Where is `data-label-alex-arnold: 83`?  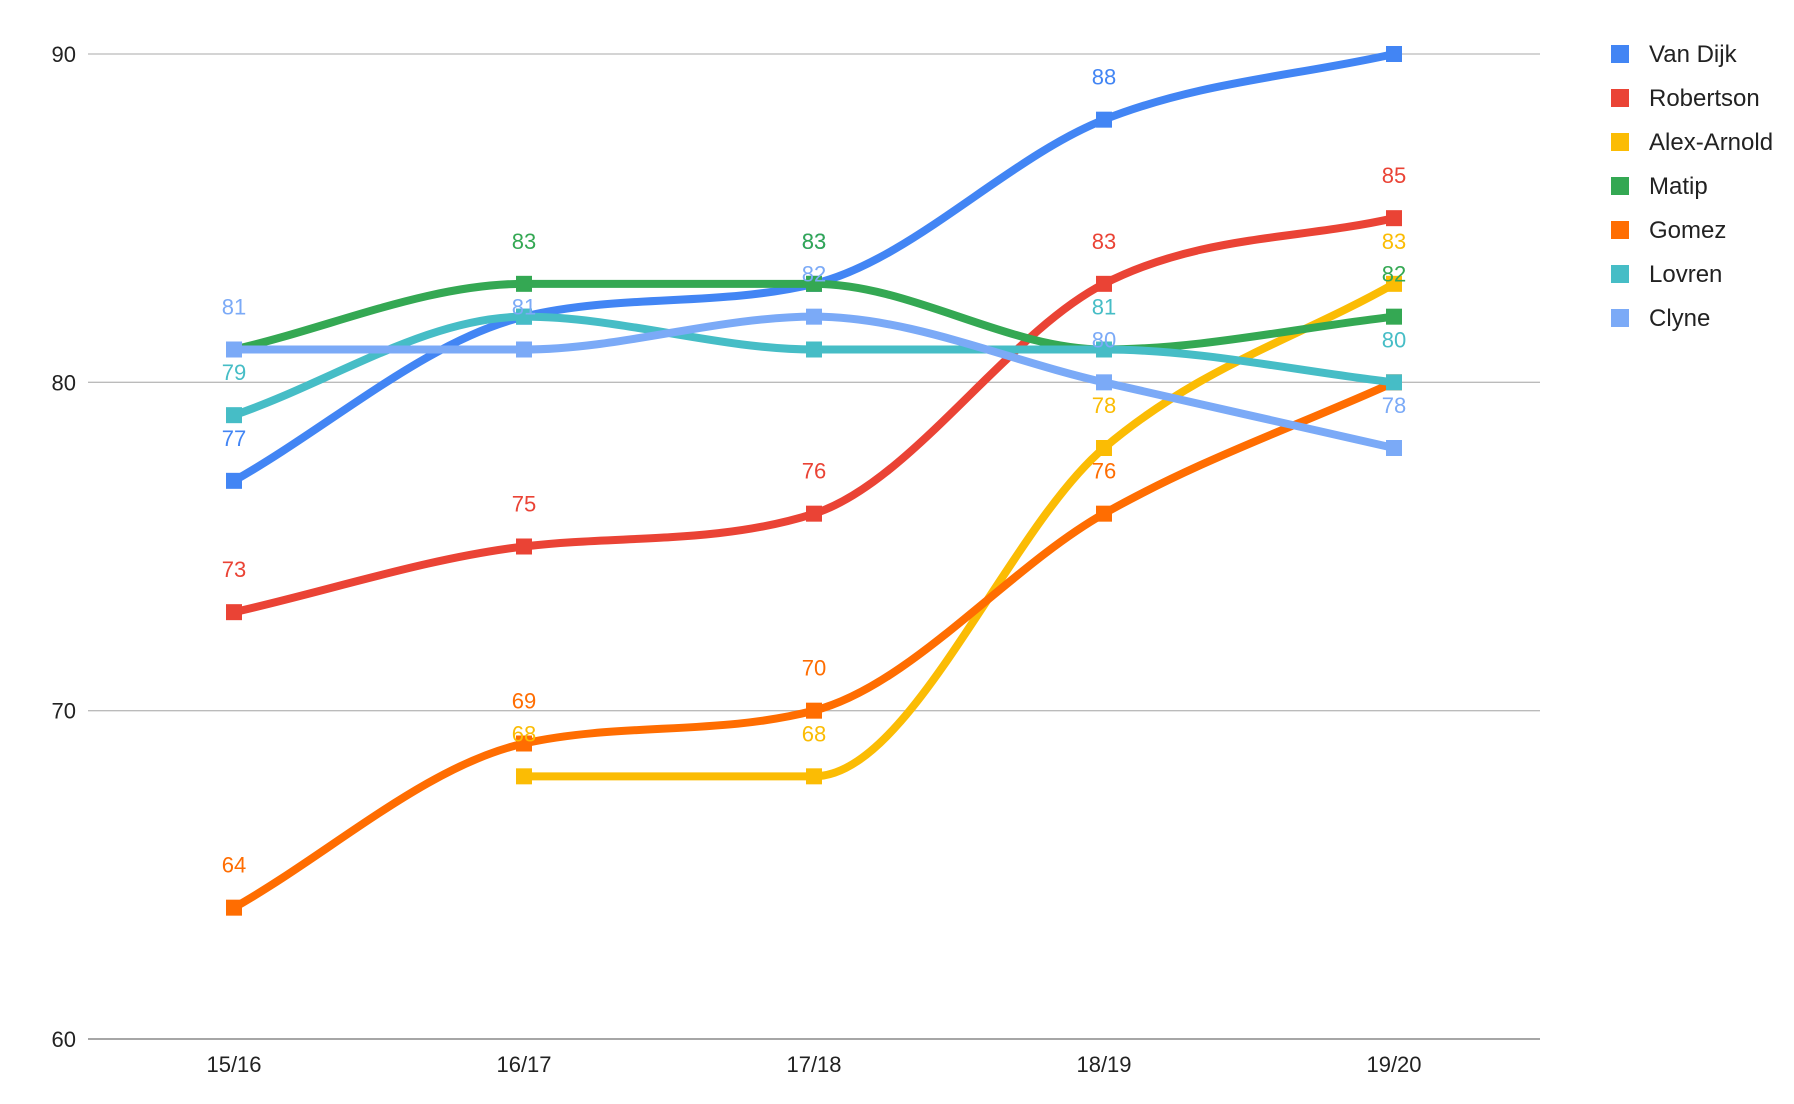
data-label-alex-arnold: 83 is located at coordinates (1394, 241).